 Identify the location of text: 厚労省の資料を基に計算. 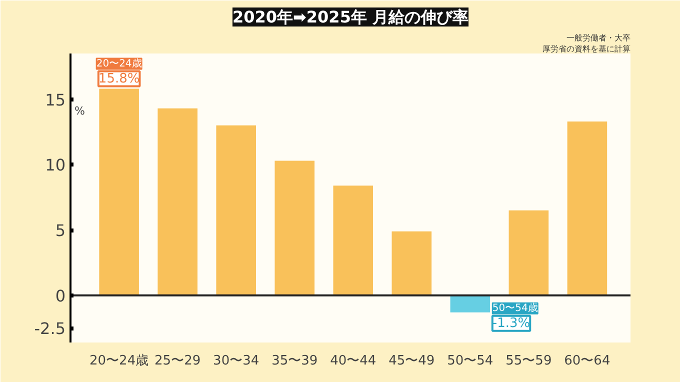
(586, 49).